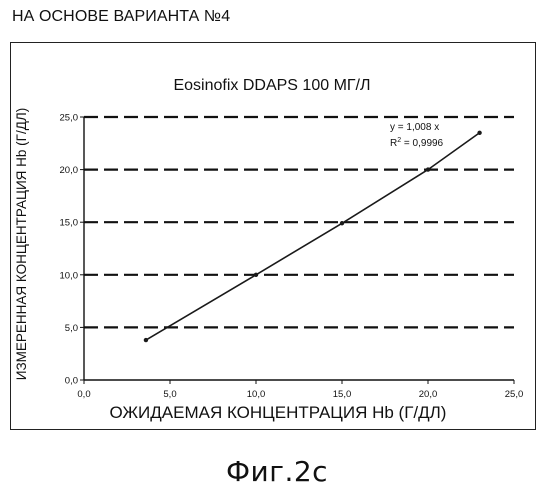 The height and width of the screenshot is (500, 554). What do you see at coordinates (278, 412) in the screenshot?
I see `x-axis-label: ОЖИДАЕМАЯ КОНЦЕНТРАЦИЯ Hb (Г/ДЛ)` at bounding box center [278, 412].